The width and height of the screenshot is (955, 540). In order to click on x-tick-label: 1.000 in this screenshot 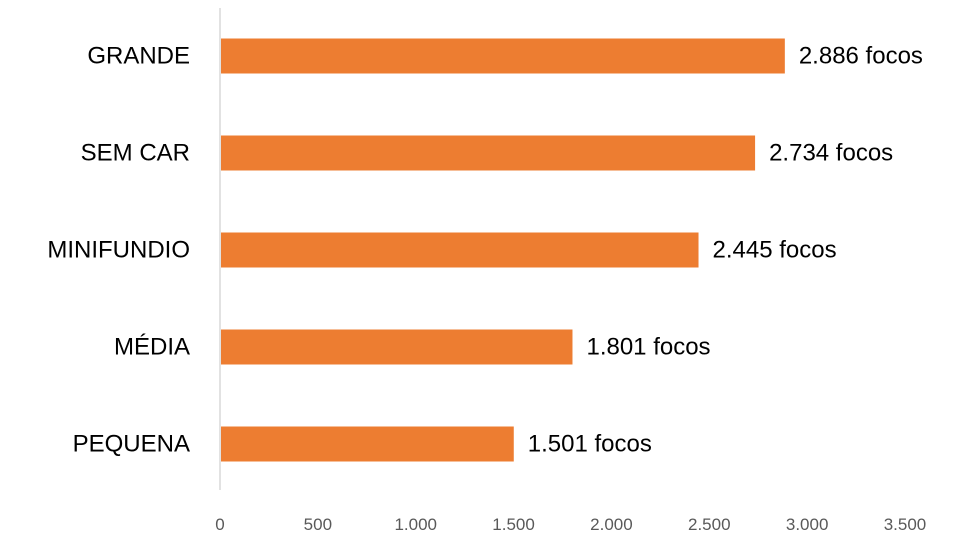, I will do `click(415, 524)`.